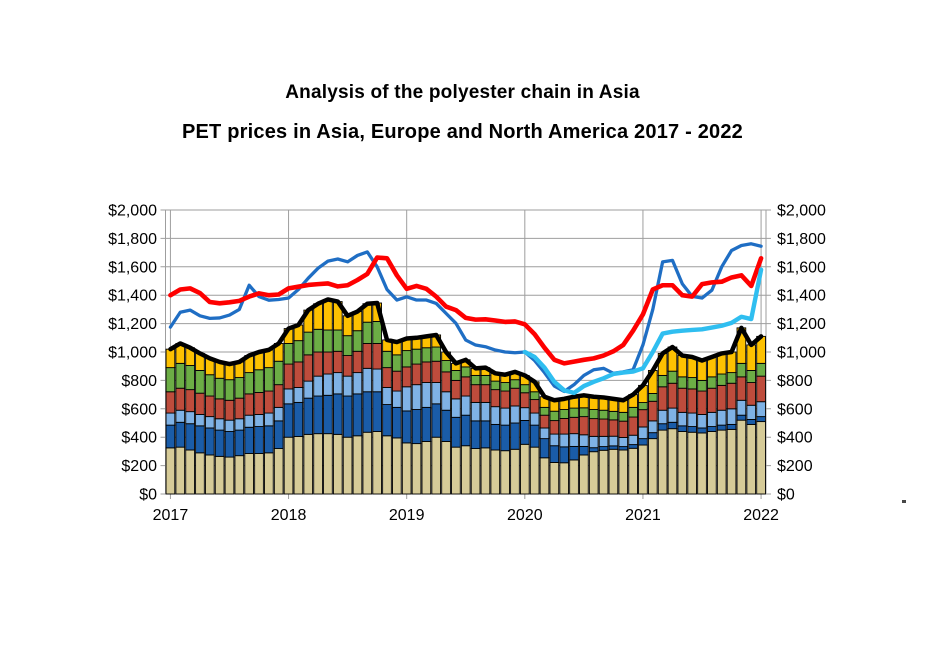 This screenshot has width=943, height=664. I want to click on line-red, so click(466, 310).